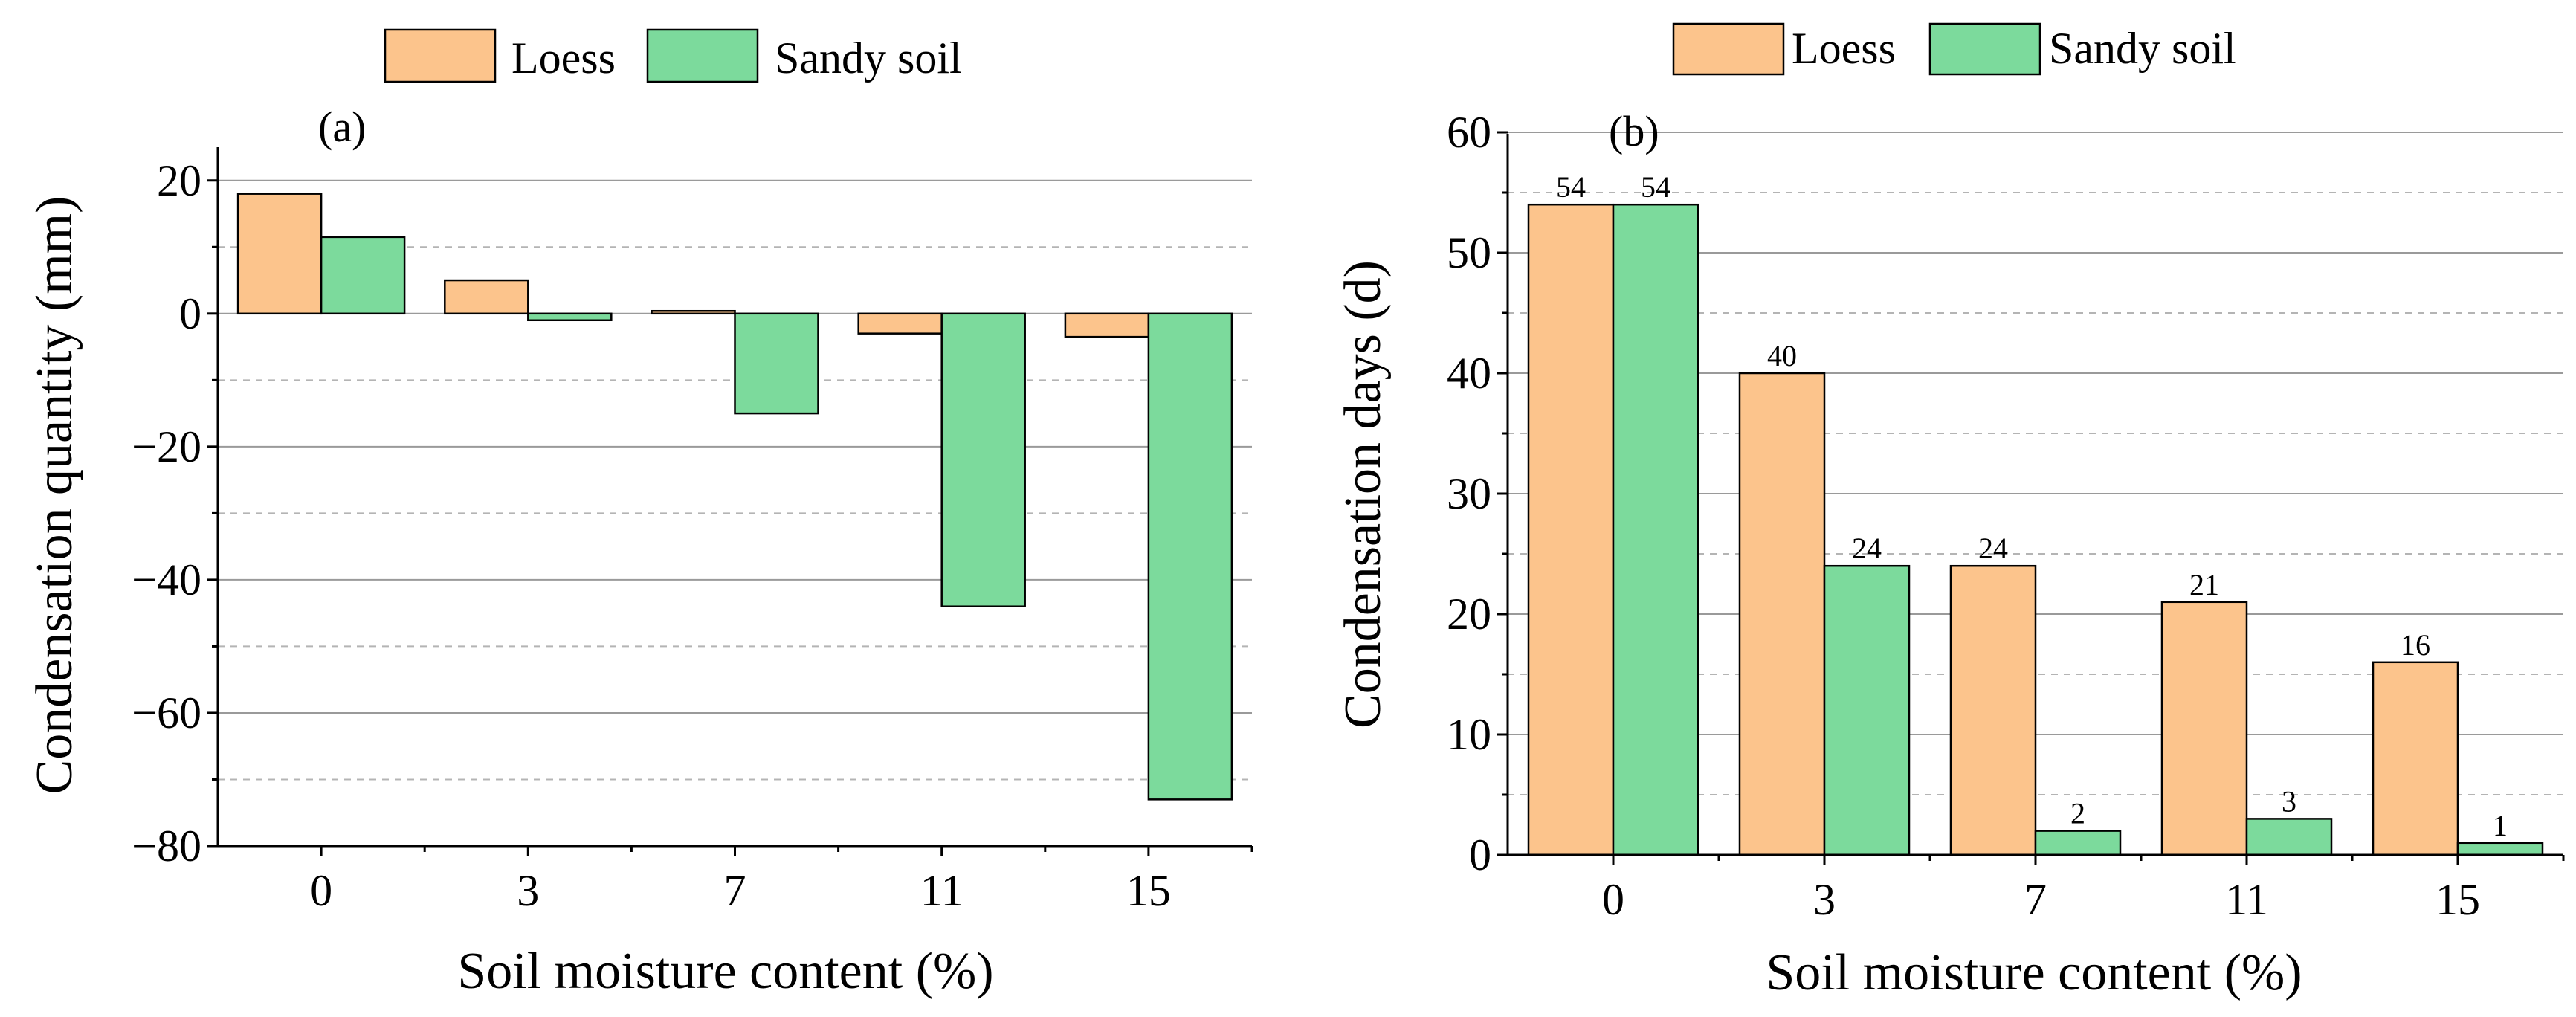  Describe the element at coordinates (166, 447) in the screenshot. I see `y-tick-label: −20` at that location.